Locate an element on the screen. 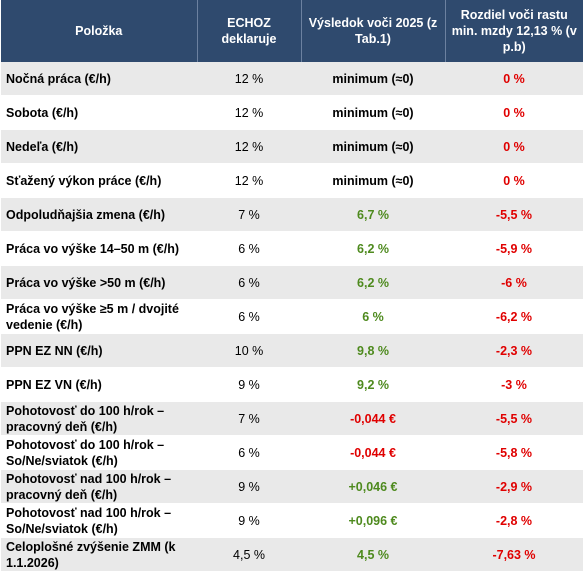  item-cell: Celoplošné zvýšenie ZMM (k 1.1.2026) is located at coordinates (99, 554).